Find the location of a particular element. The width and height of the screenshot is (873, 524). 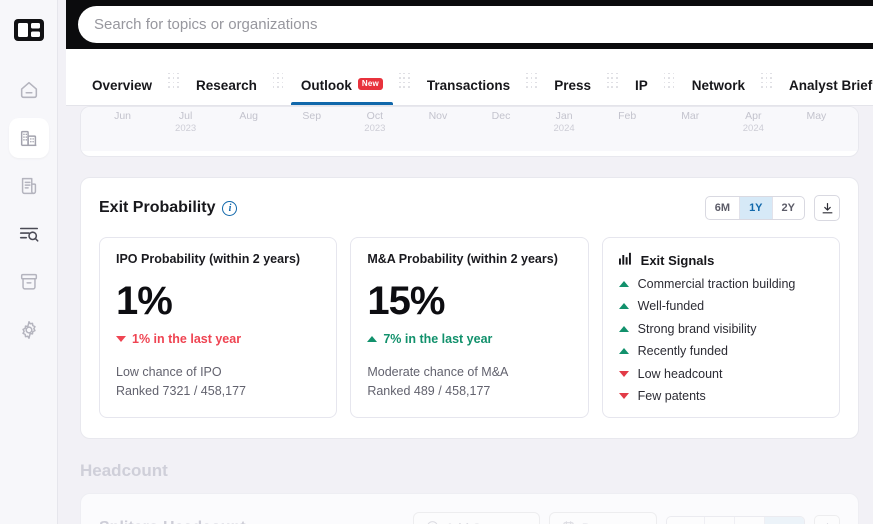

sidebar-item-archive is located at coordinates (29, 282).